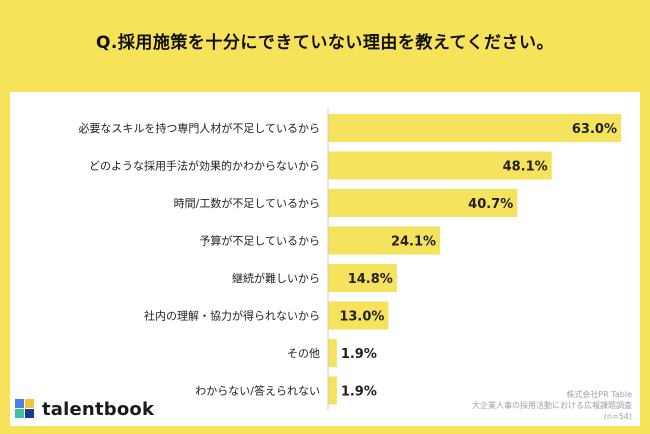 Image resolution: width=650 pixels, height=434 pixels. Describe the element at coordinates (361, 317) in the screenshot. I see `value-label: 13.0%` at that location.